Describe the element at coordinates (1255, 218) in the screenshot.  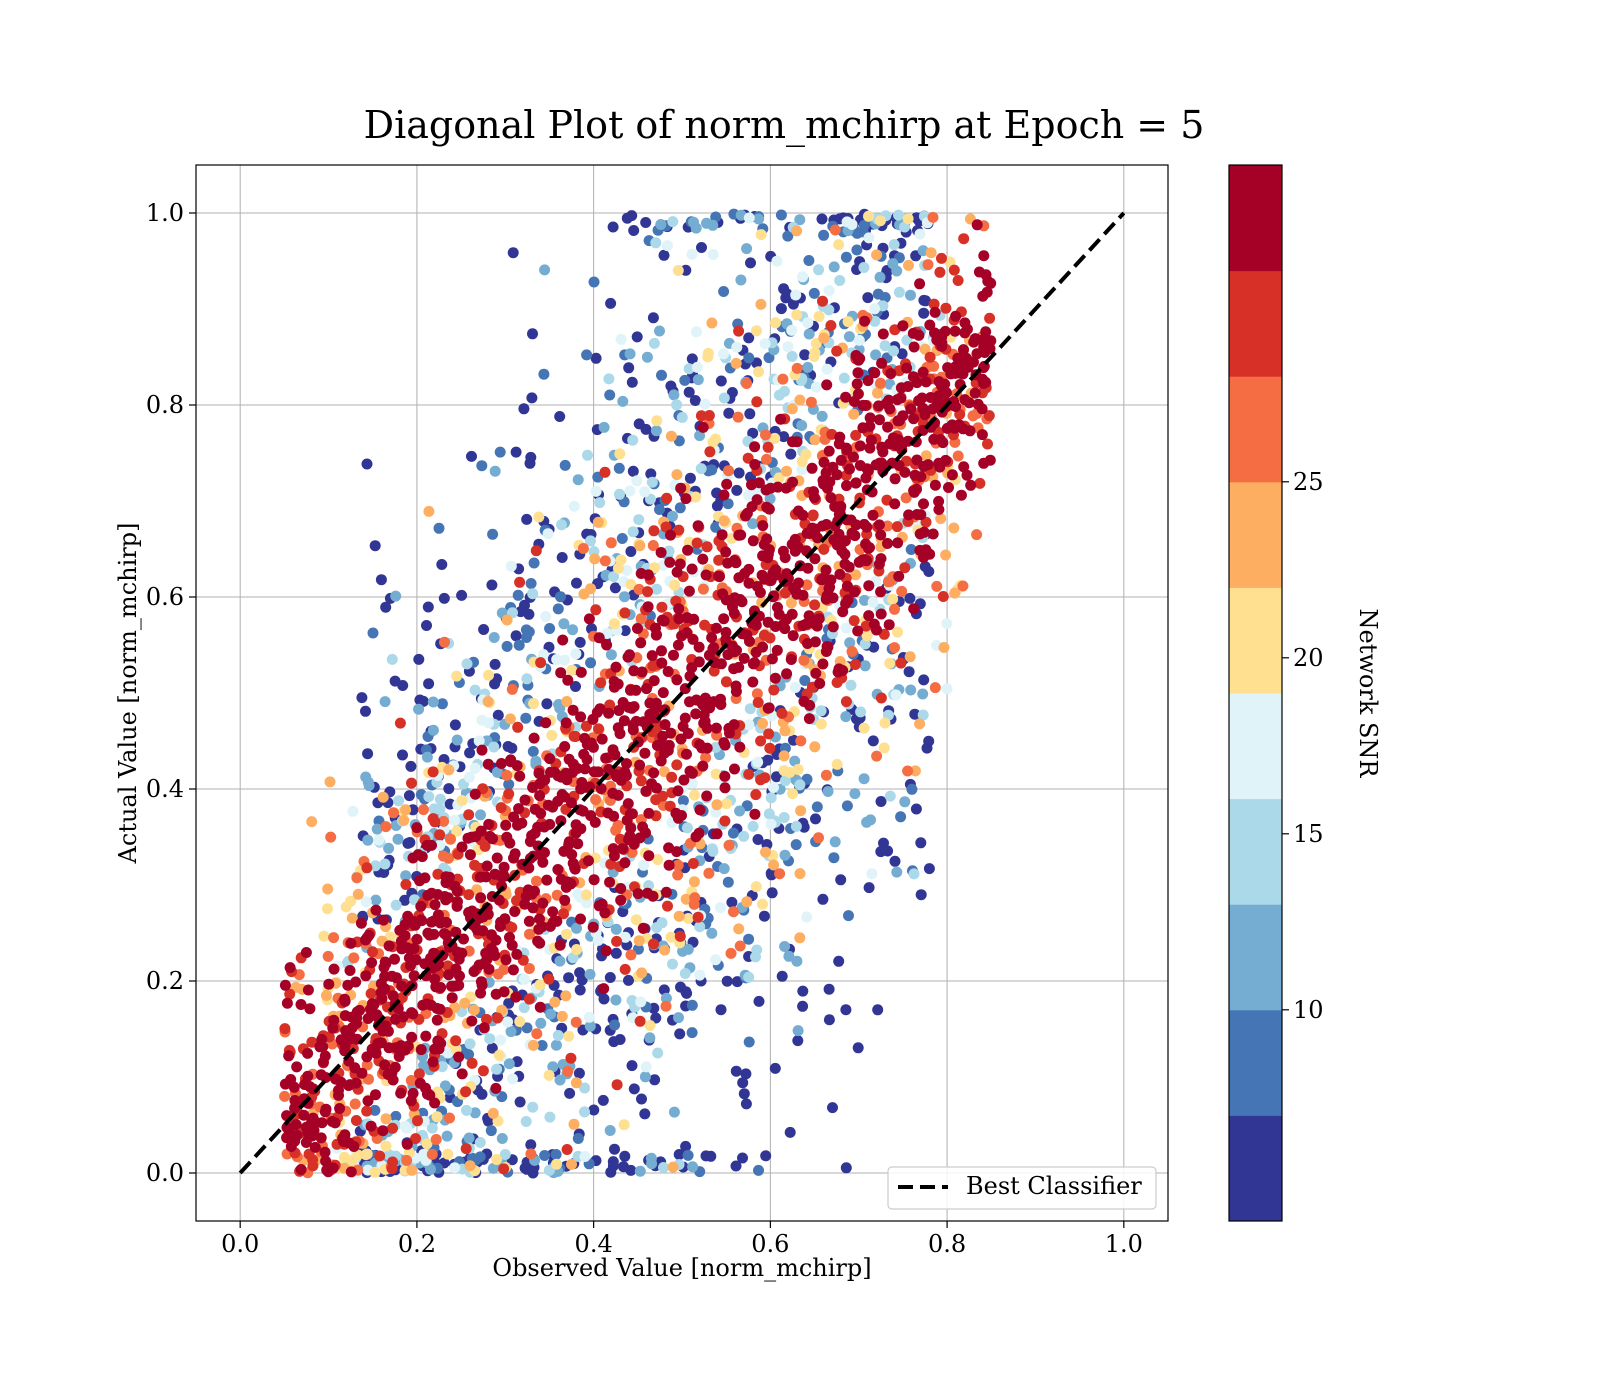
I see `colorbar-band` at that location.